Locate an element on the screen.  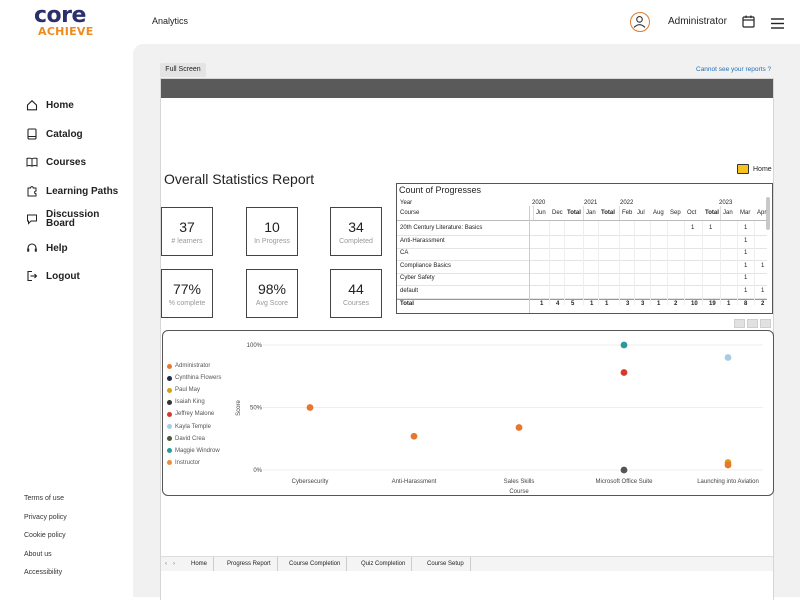
y-tick-label: 100% is located at coordinates (255, 346).